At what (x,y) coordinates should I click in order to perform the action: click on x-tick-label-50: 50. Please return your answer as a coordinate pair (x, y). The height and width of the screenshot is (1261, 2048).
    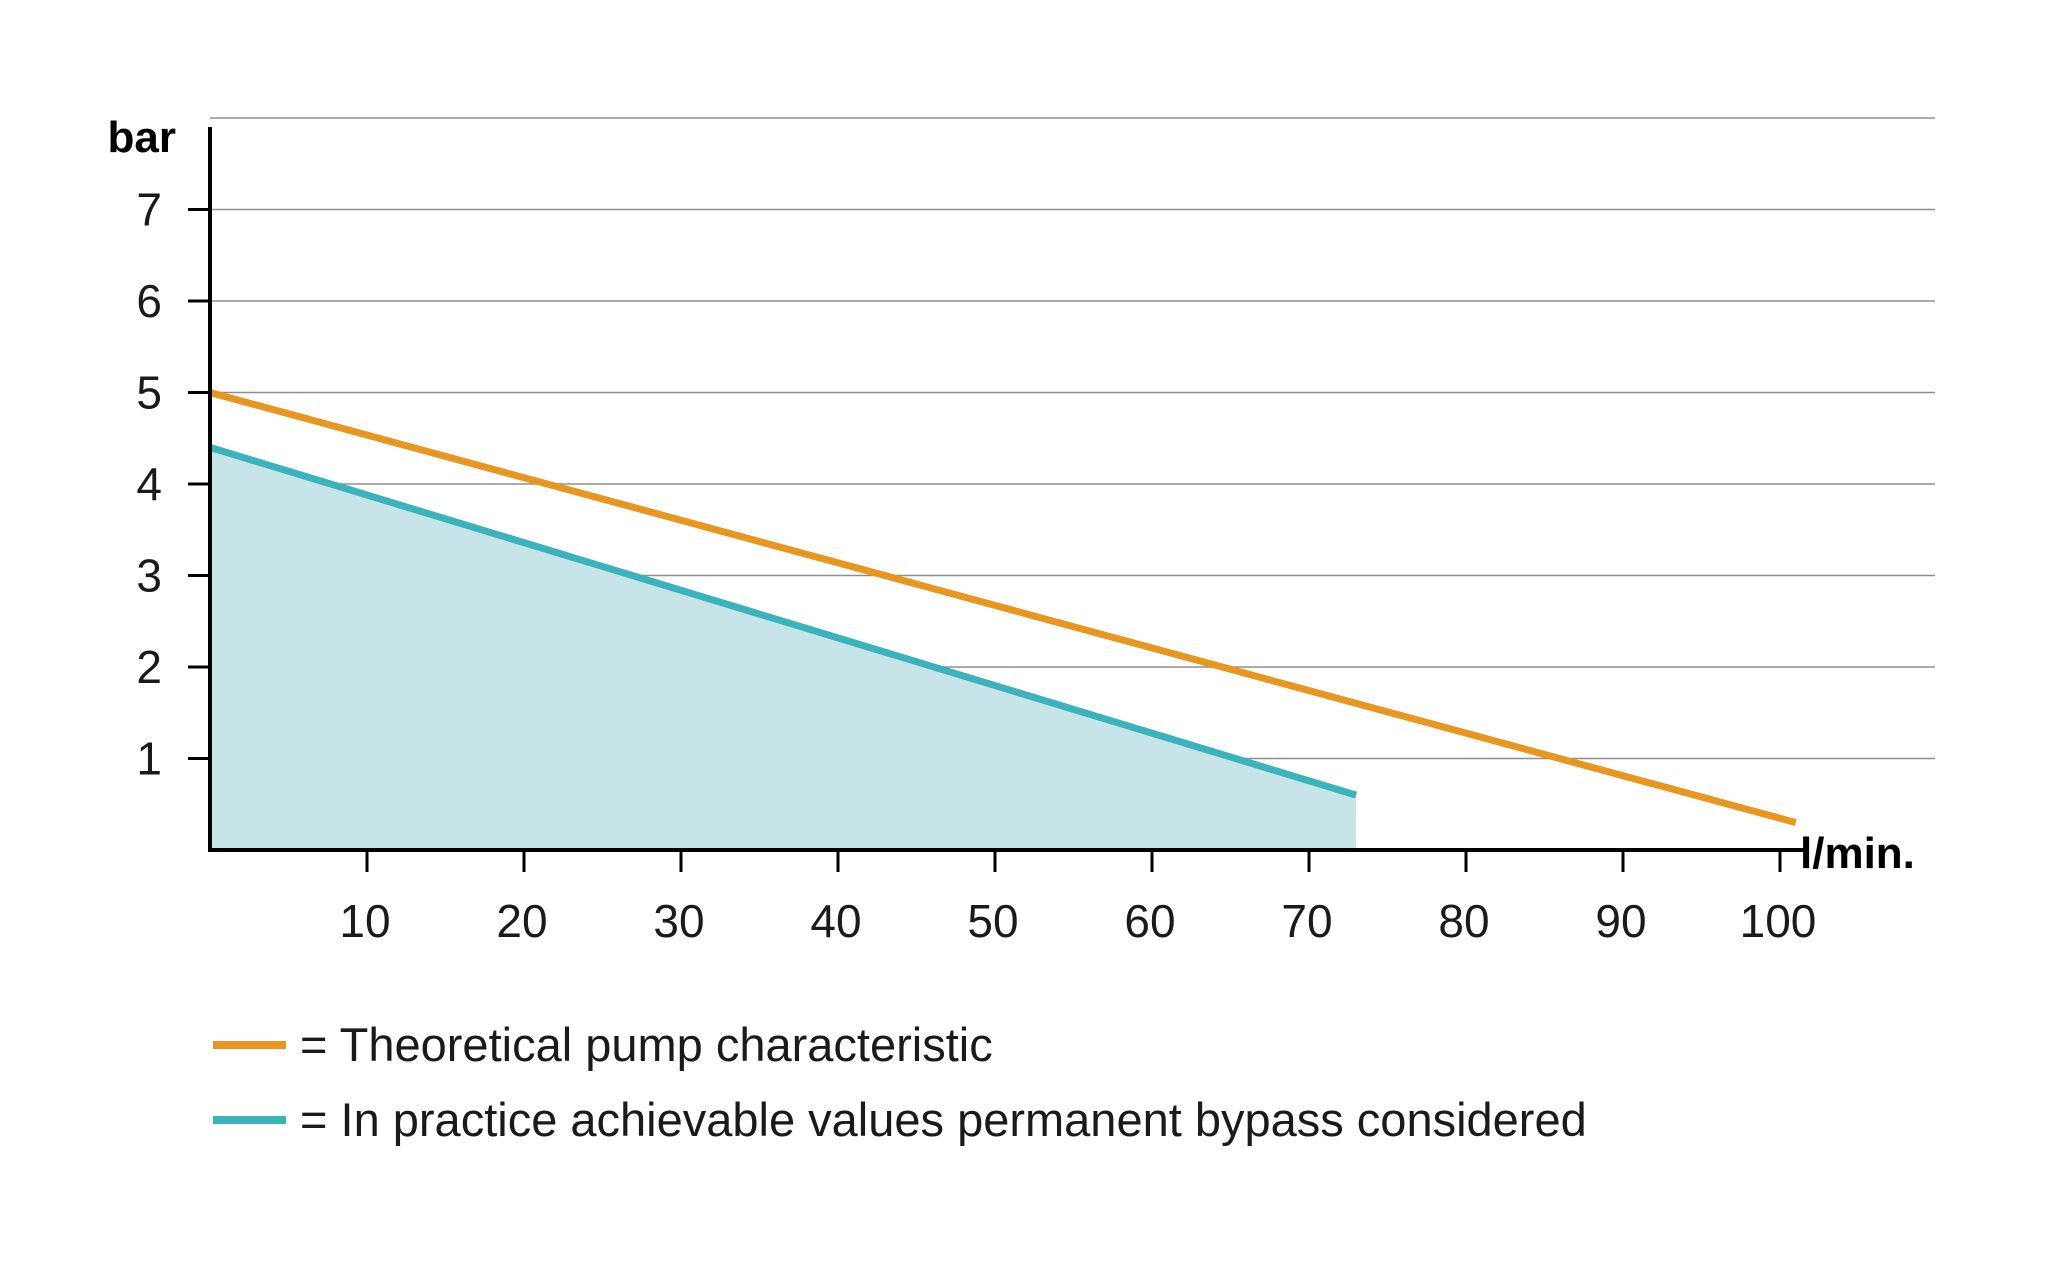
    Looking at the image, I should click on (992, 921).